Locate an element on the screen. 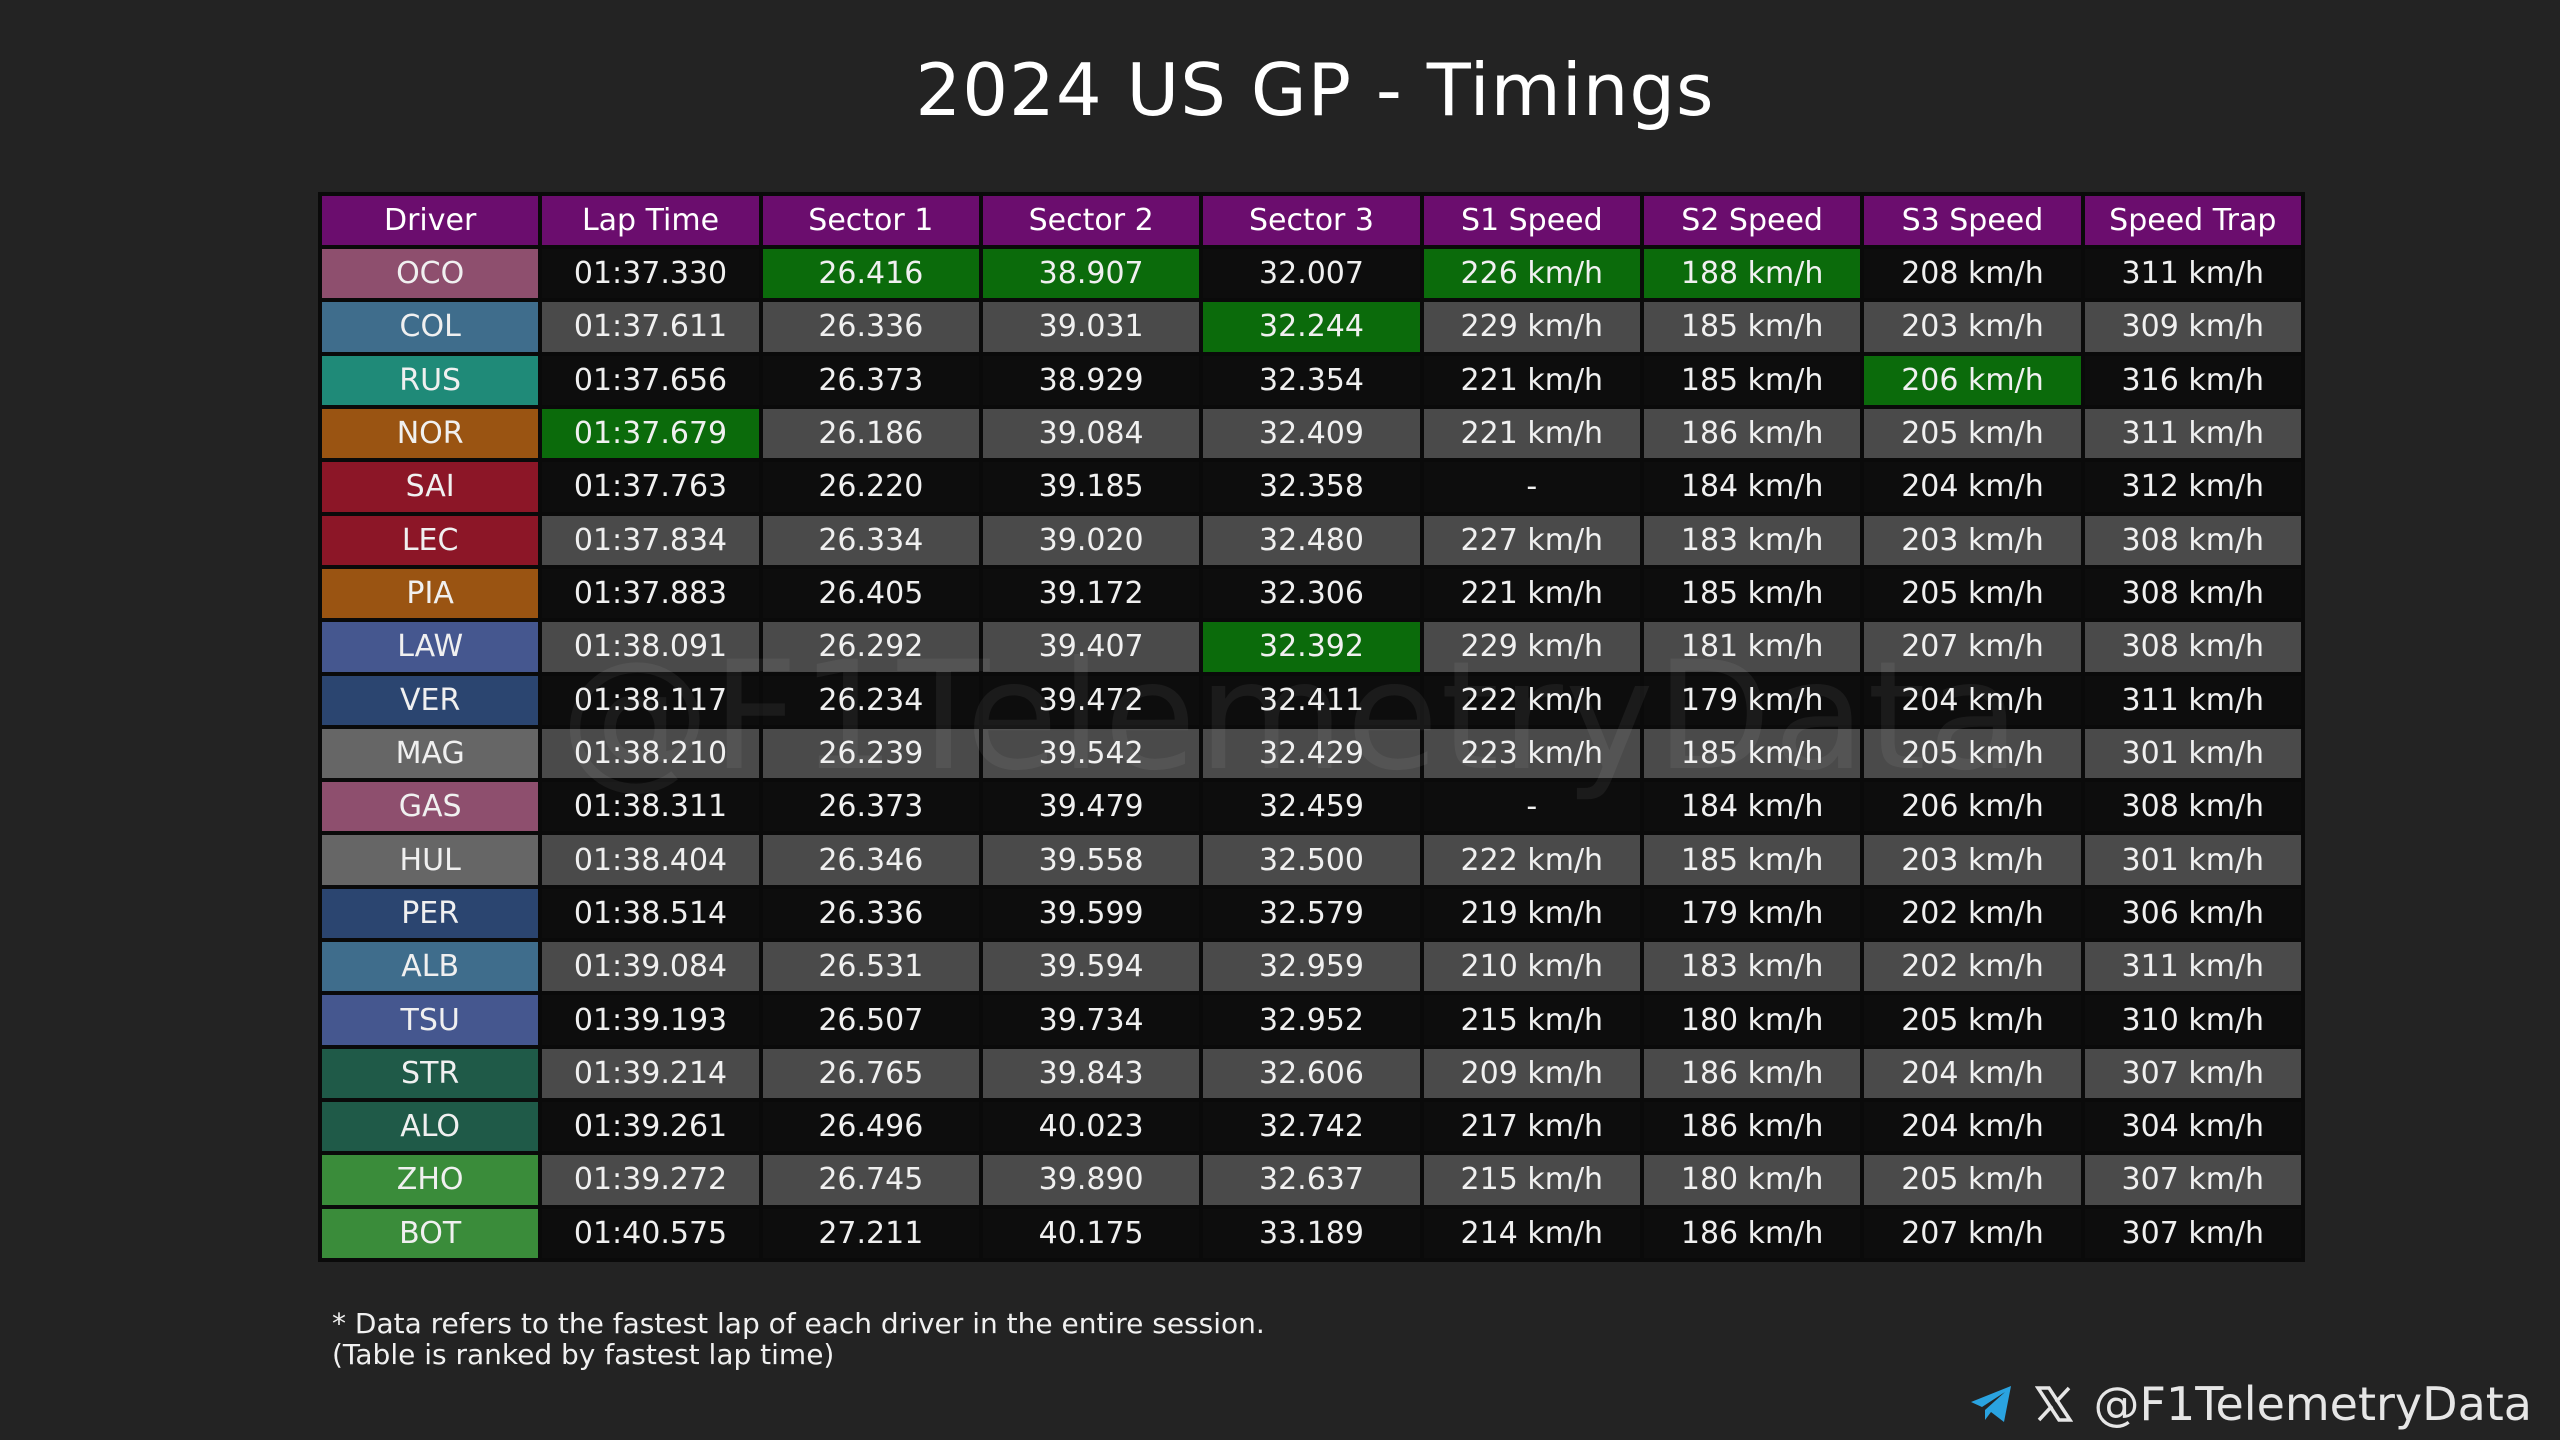  value-cell: 26.531 is located at coordinates (870, 967).